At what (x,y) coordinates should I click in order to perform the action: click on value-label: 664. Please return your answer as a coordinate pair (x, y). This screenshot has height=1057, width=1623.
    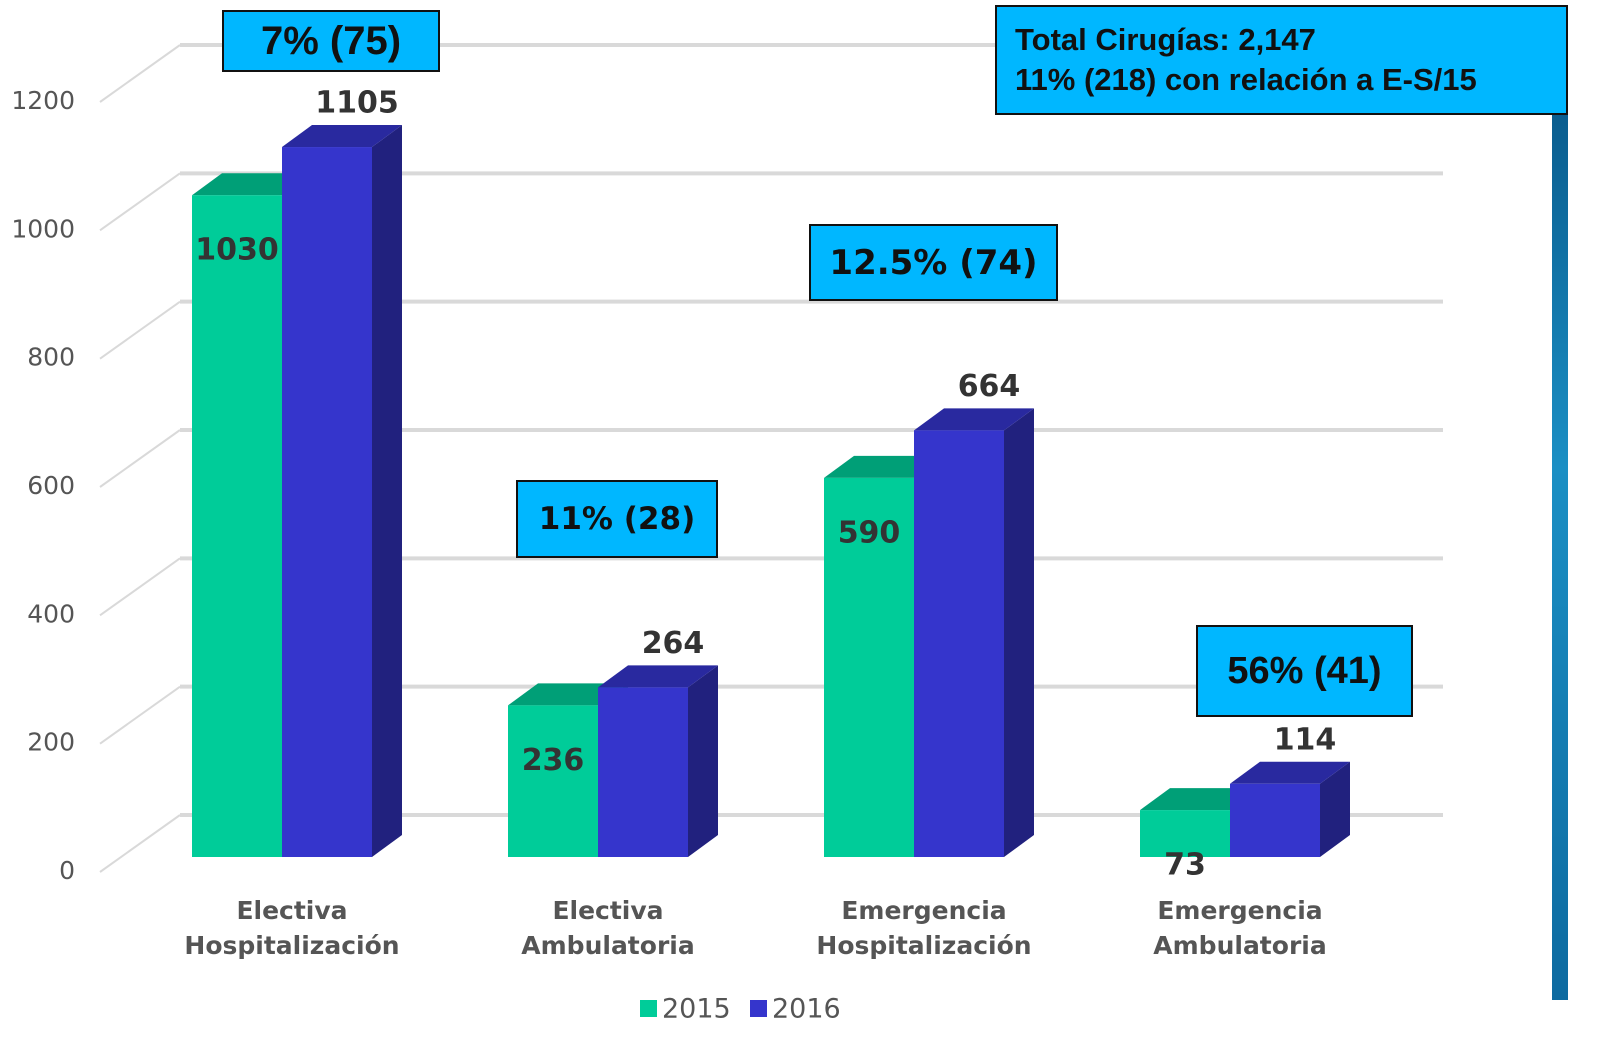
    Looking at the image, I should click on (989, 386).